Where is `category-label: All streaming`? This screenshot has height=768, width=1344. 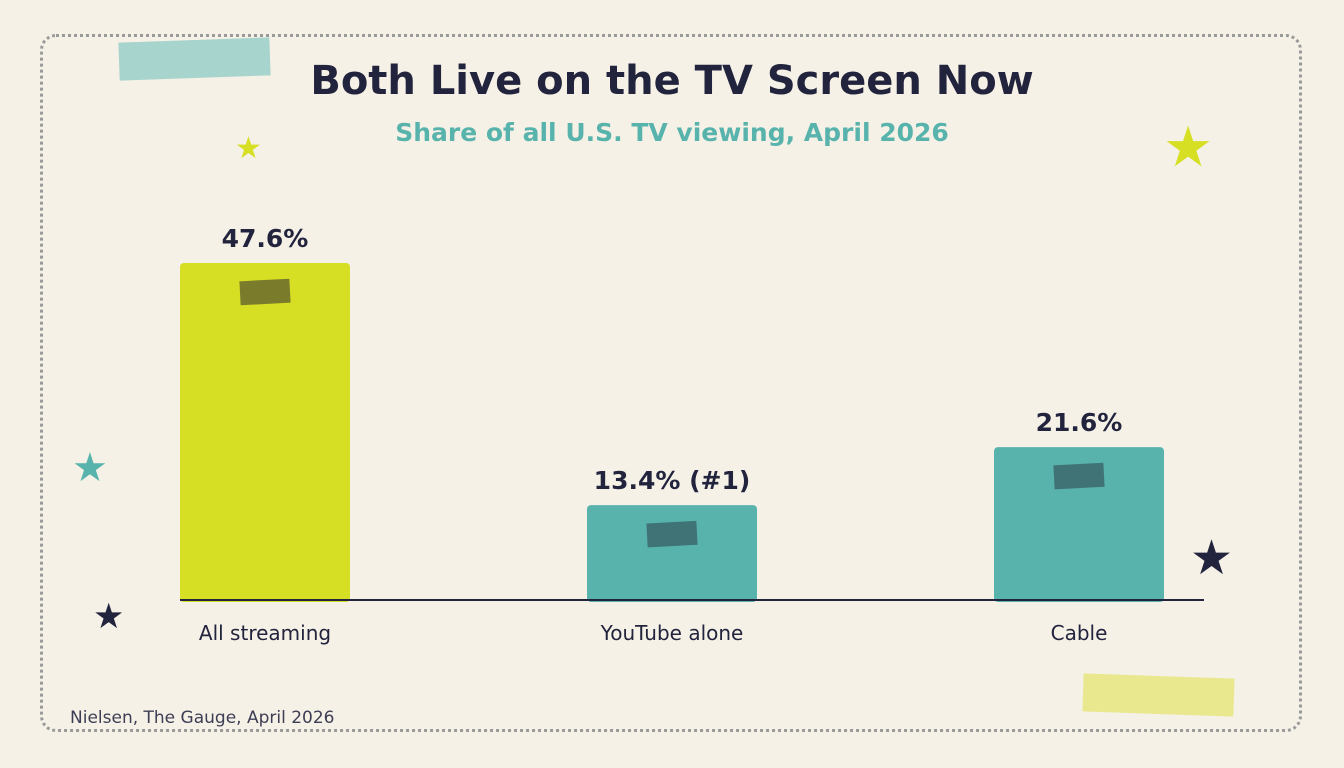 category-label: All streaming is located at coordinates (265, 633).